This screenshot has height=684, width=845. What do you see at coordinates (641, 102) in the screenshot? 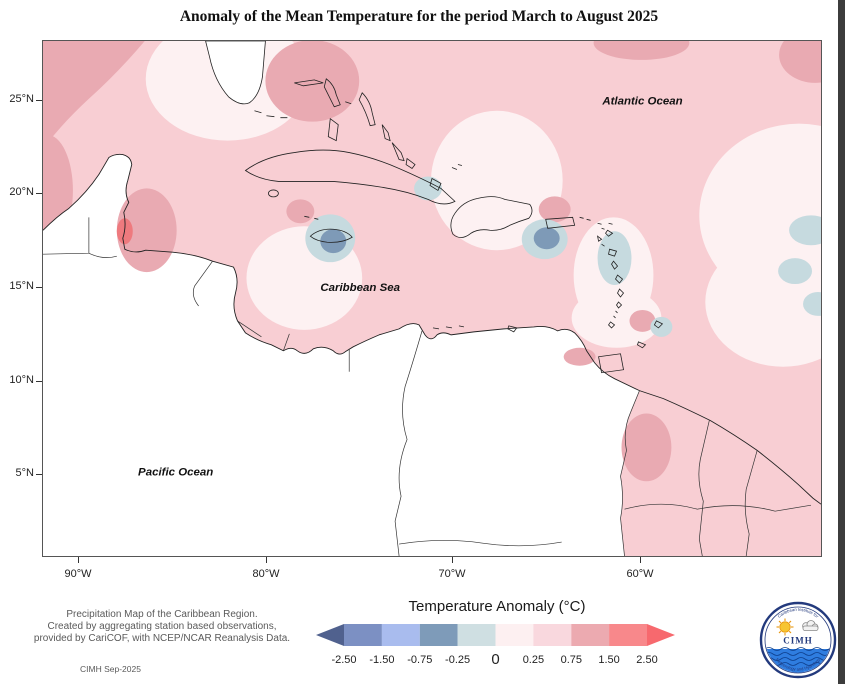
I see `label-atlantic-ocean: Atlantic Ocean` at bounding box center [641, 102].